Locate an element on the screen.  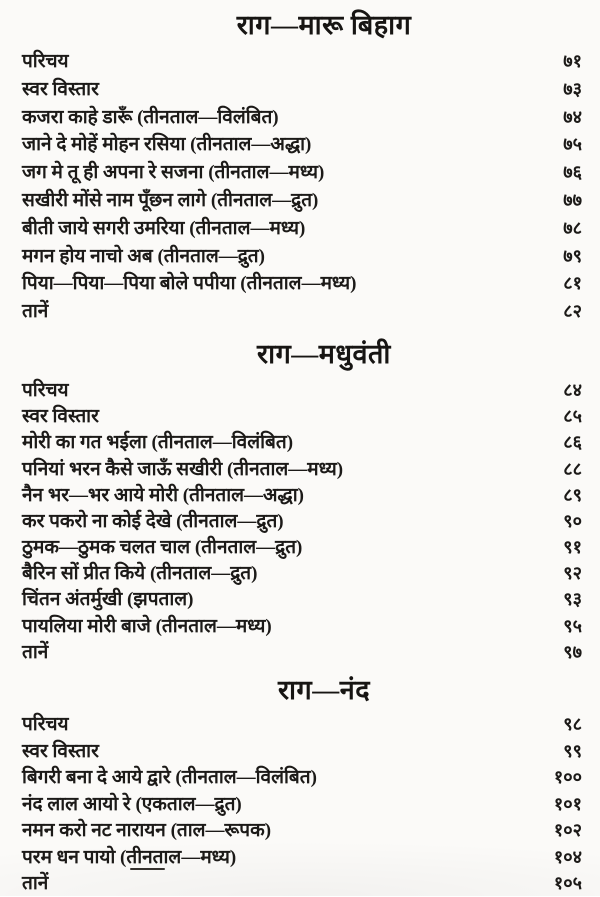
section-title: राग—मारू बिहाग is located at coordinates (324, 25).